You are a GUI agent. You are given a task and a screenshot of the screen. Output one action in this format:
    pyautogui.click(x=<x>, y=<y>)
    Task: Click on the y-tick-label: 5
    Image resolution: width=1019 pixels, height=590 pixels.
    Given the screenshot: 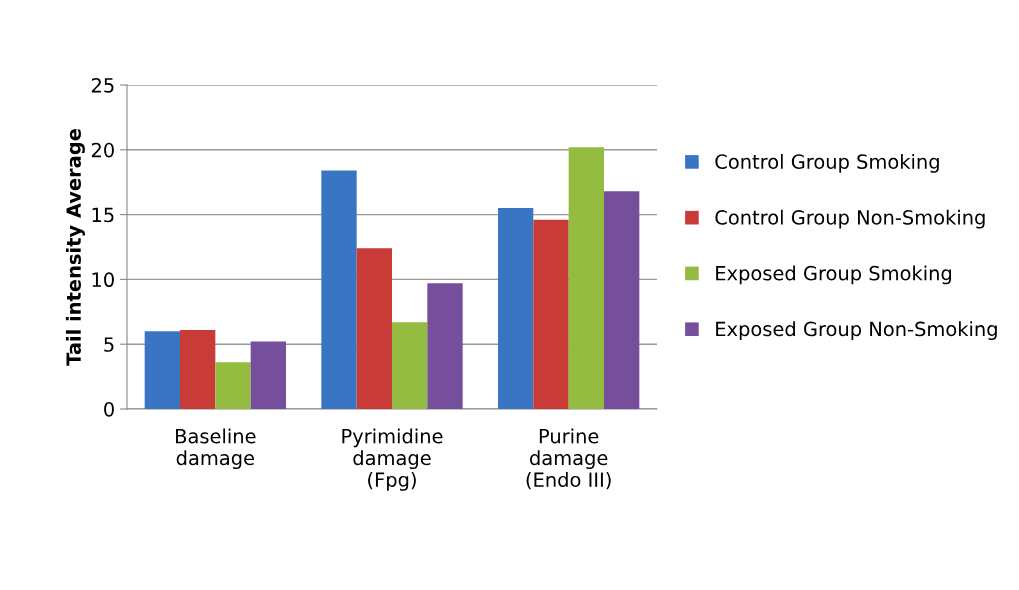 What is the action you would take?
    pyautogui.click(x=109, y=344)
    